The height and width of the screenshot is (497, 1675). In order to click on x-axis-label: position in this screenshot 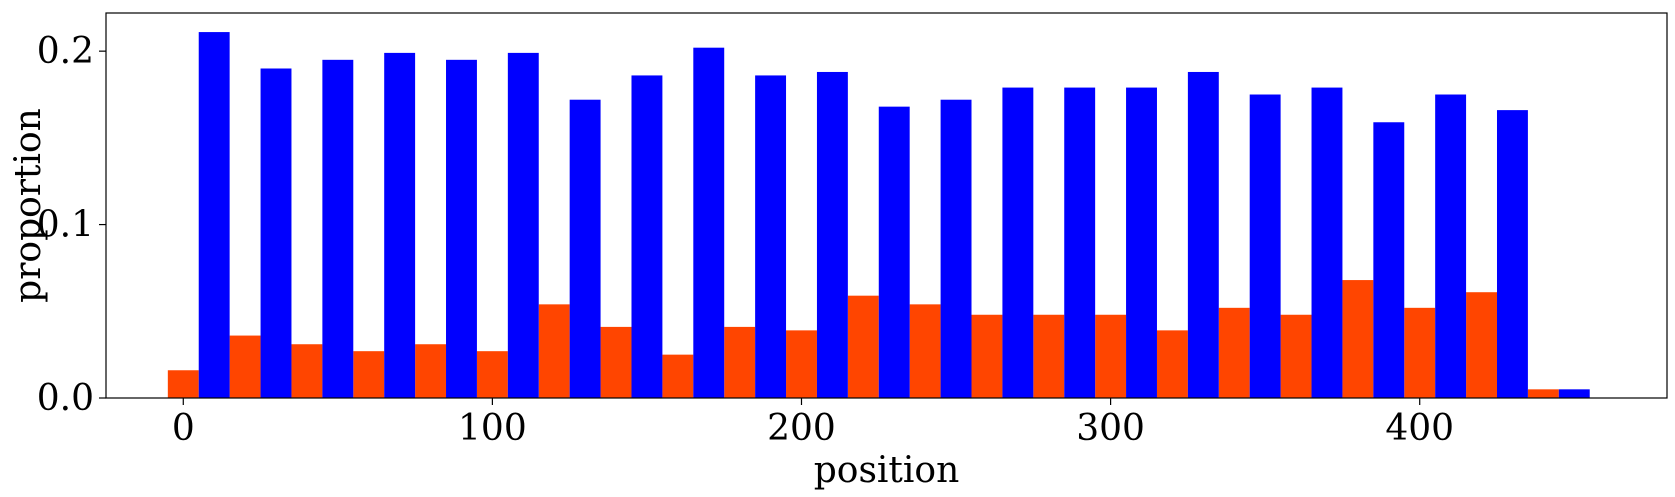, I will do `click(887, 470)`.